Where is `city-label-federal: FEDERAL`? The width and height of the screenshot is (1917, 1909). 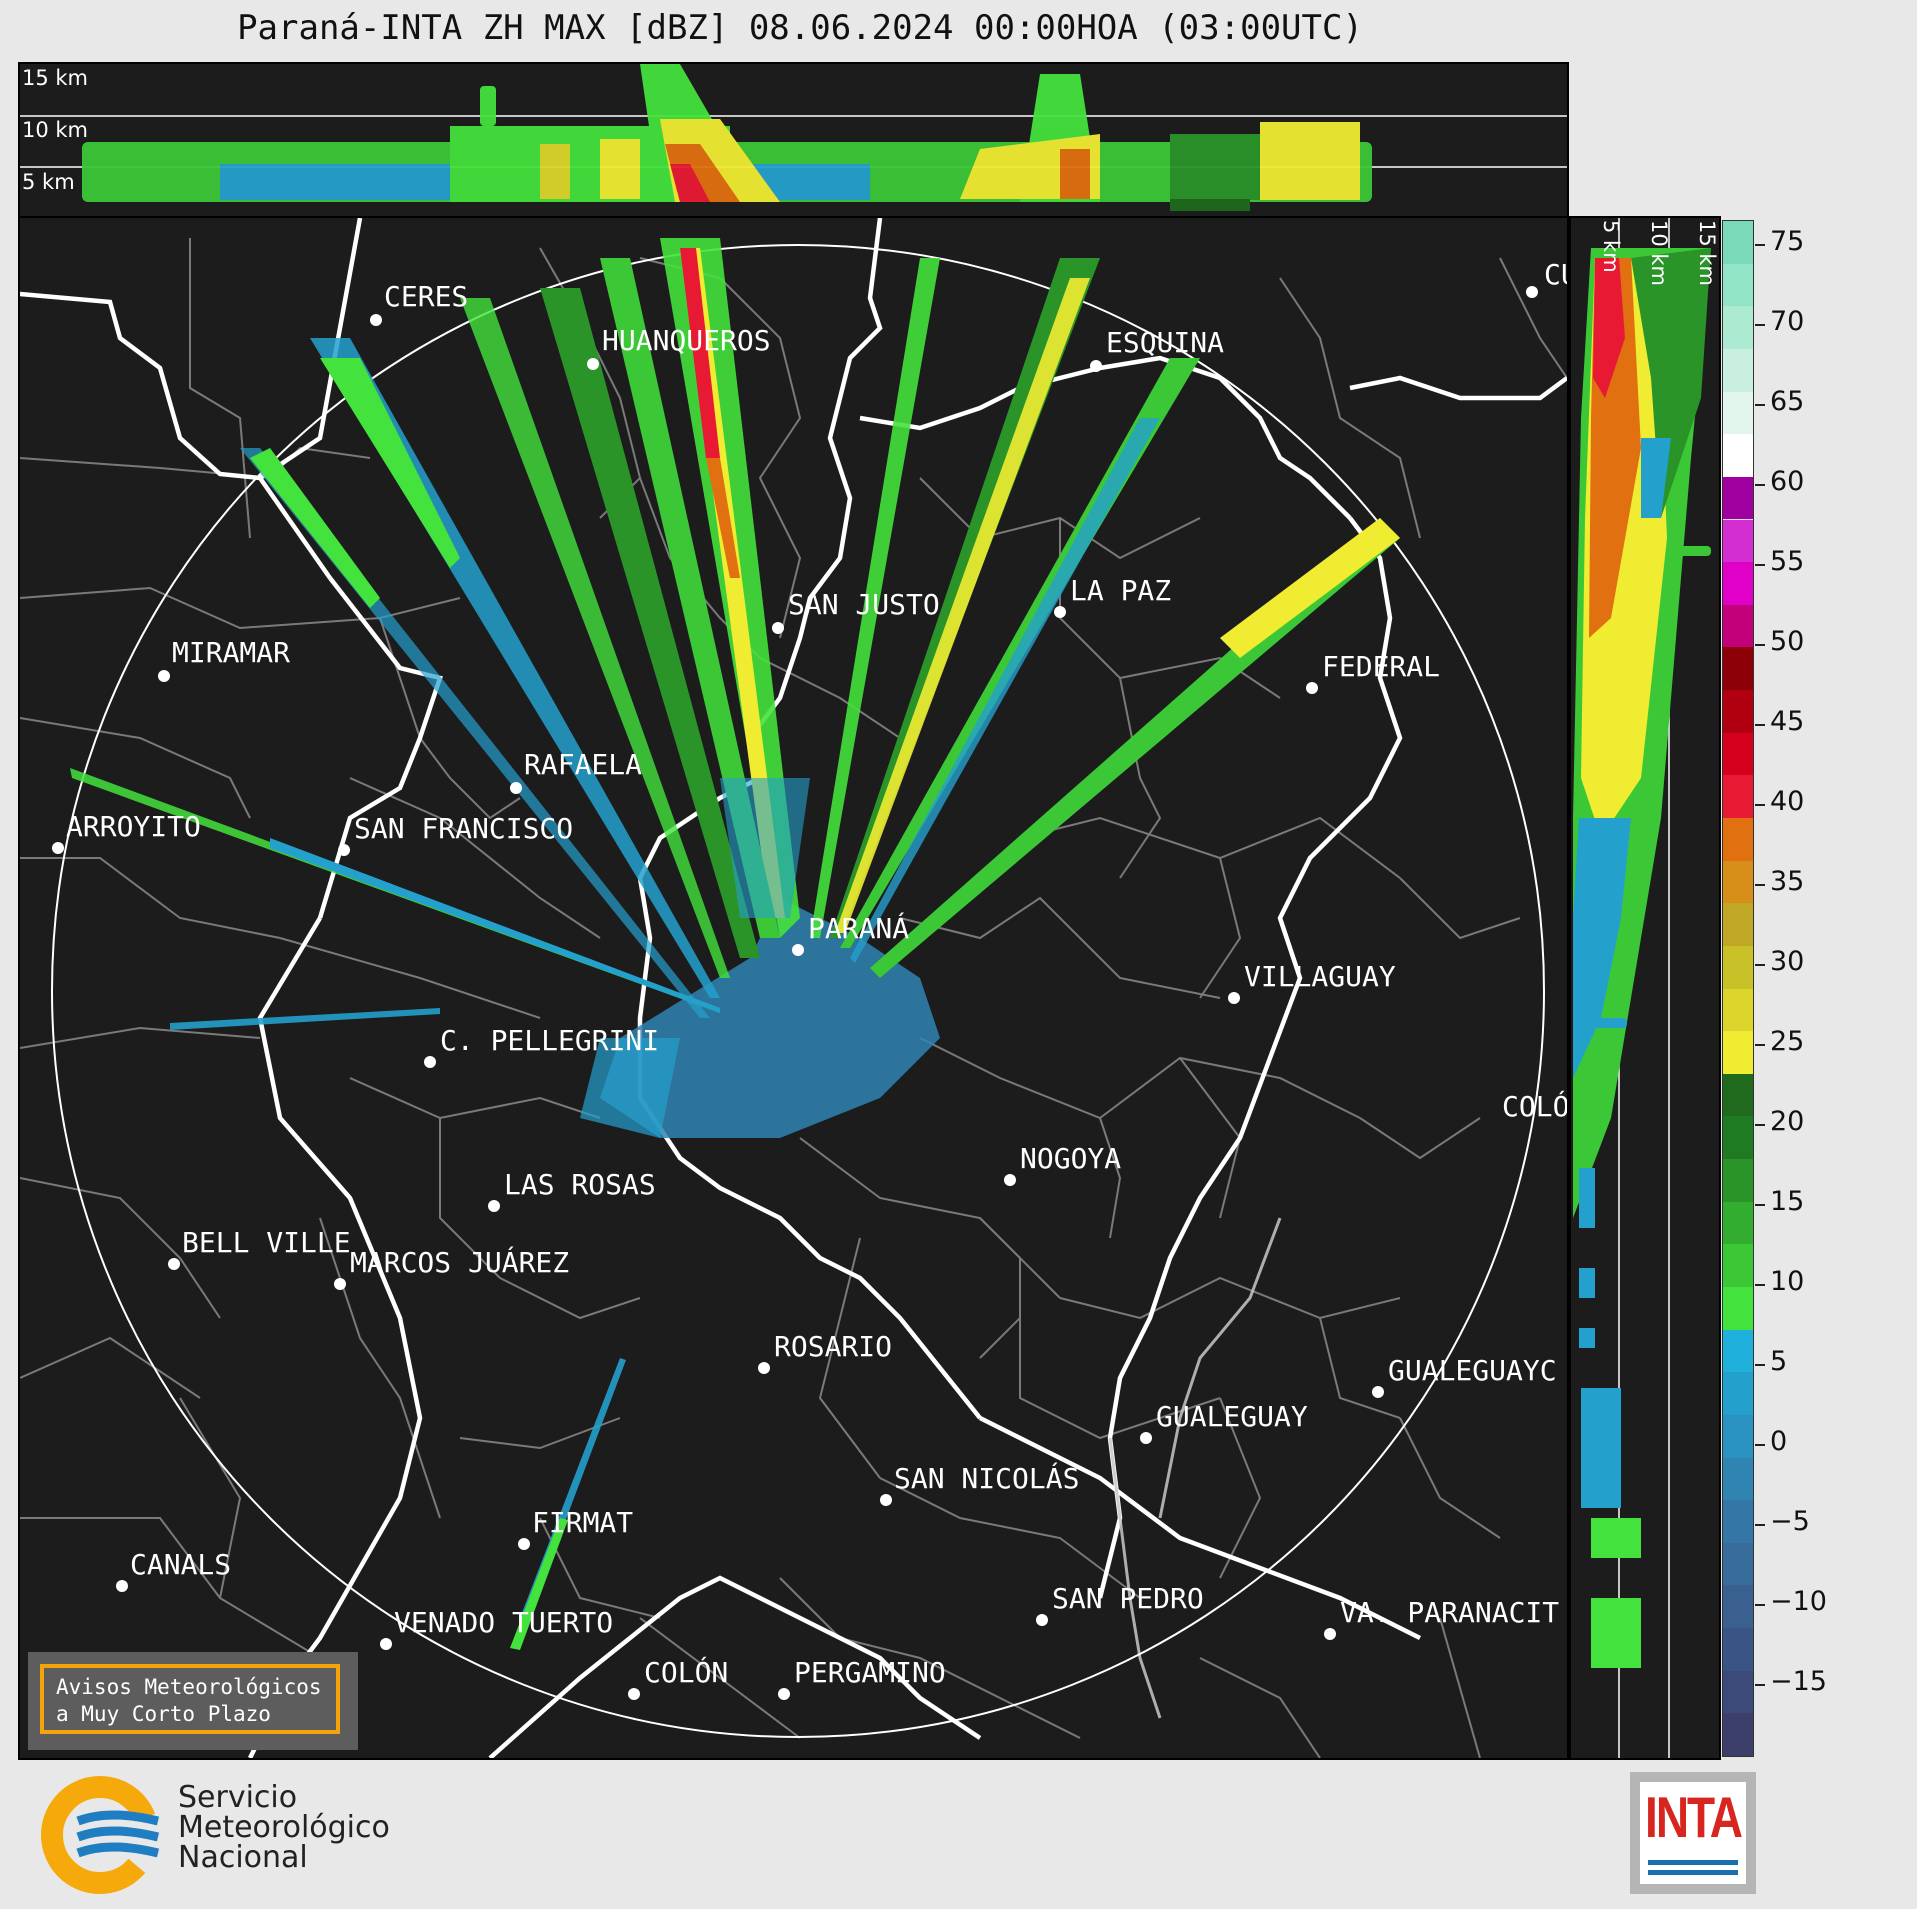 city-label-federal: FEDERAL is located at coordinates (1381, 666).